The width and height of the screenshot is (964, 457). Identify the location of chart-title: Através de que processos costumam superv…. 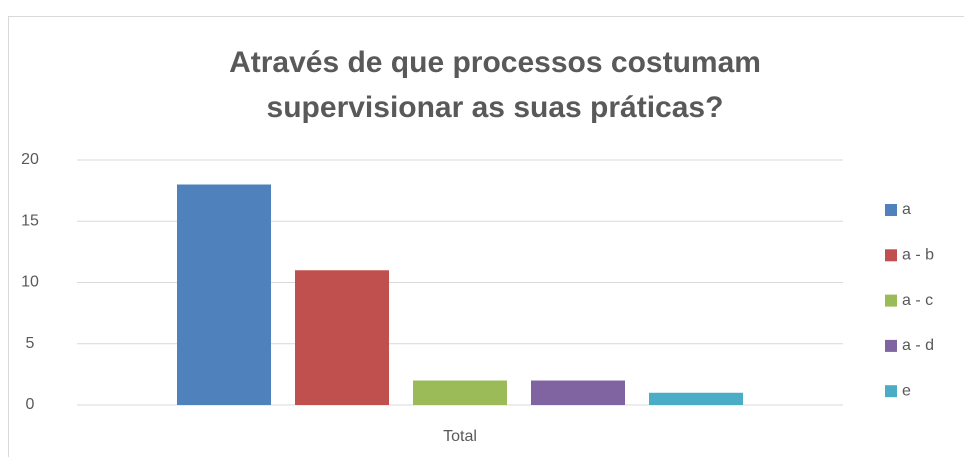
(495, 85).